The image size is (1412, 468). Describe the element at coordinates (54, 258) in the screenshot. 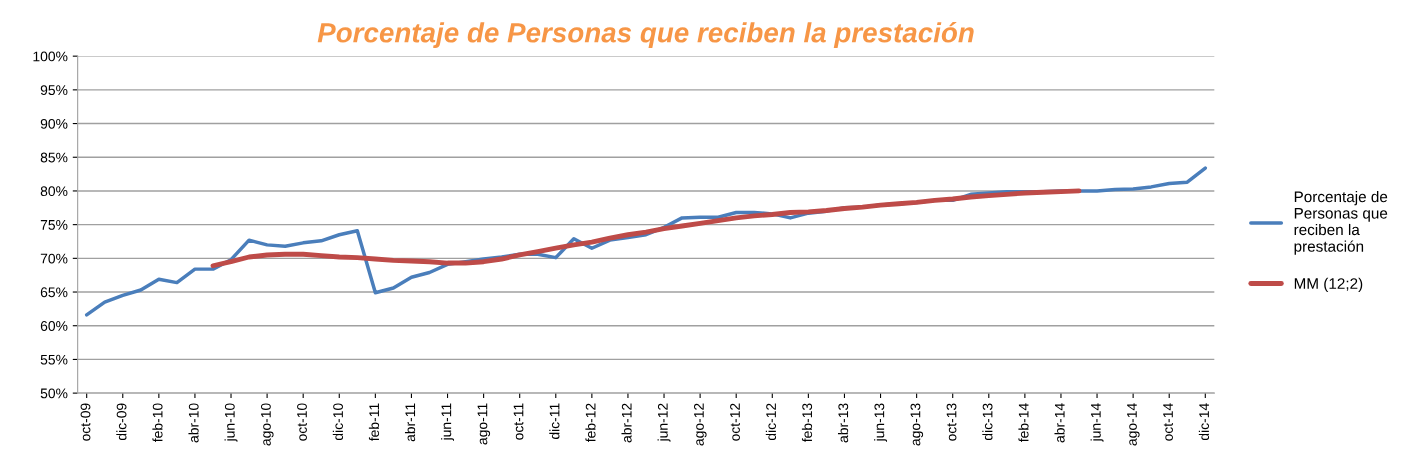

I see `y-tick-label: 70%` at that location.